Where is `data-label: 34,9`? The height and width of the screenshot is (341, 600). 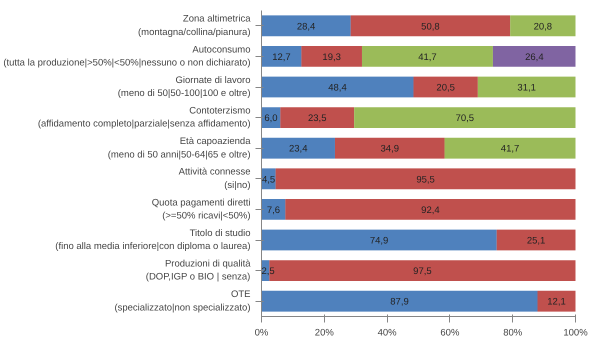 data-label: 34,9 is located at coordinates (390, 149).